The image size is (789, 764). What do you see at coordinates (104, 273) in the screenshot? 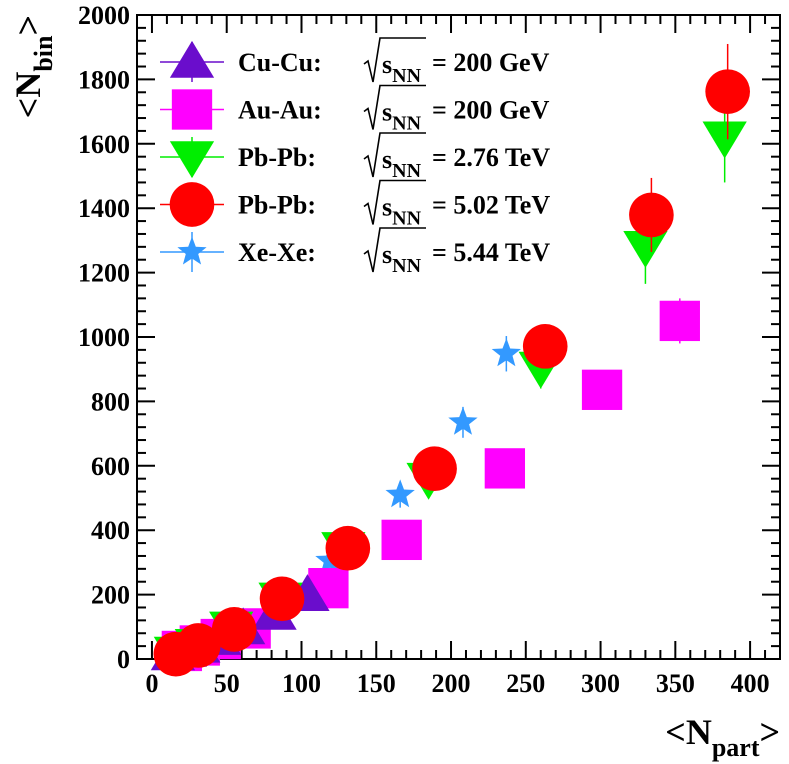
I see `y-tick-label: 1200` at bounding box center [104, 273].